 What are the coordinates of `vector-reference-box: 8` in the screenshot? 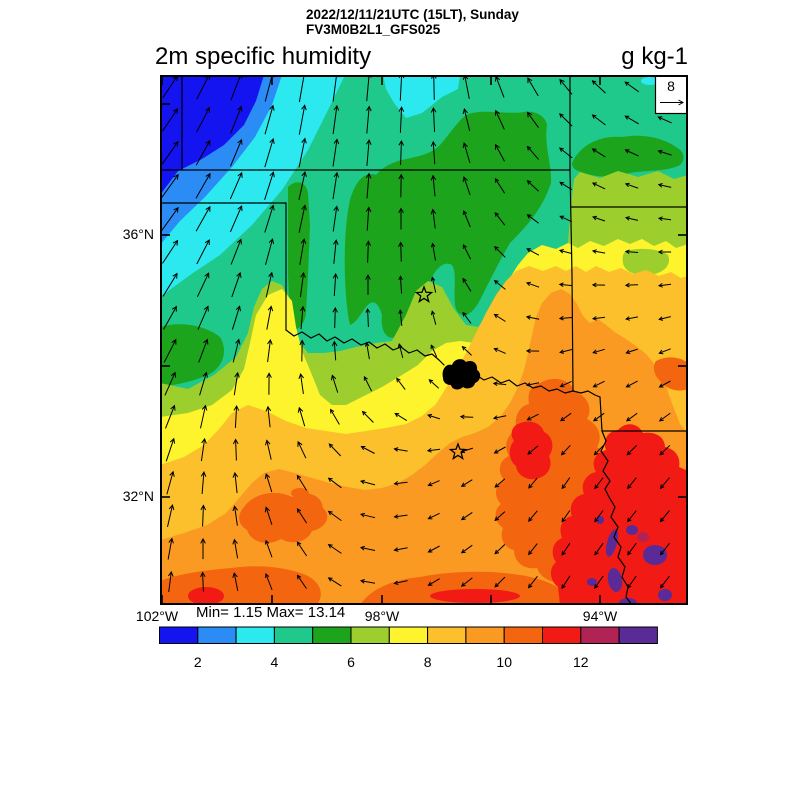 It's located at (671, 95).